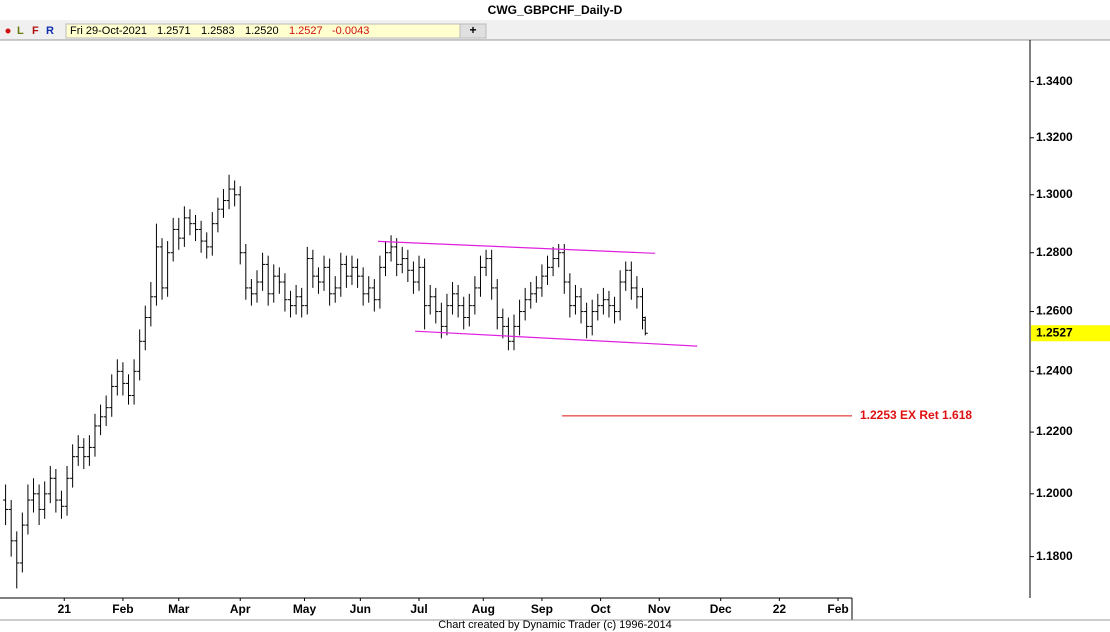 Image resolution: width=1110 pixels, height=632 pixels. What do you see at coordinates (659, 609) in the screenshot?
I see `x-tick-label: Nov` at bounding box center [659, 609].